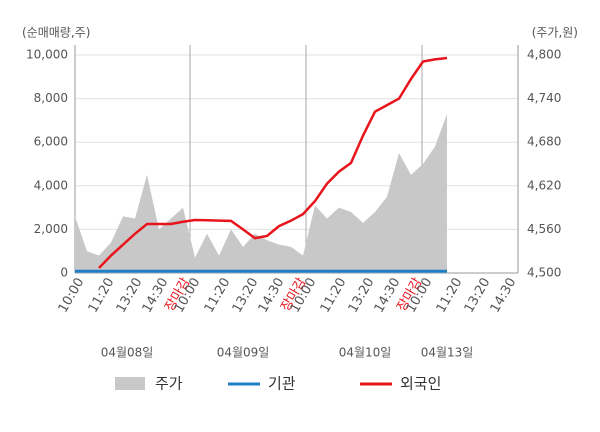 The height and width of the screenshot is (432, 600). Describe the element at coordinates (447, 353) in the screenshot. I see `date-label: 04월13일` at that location.